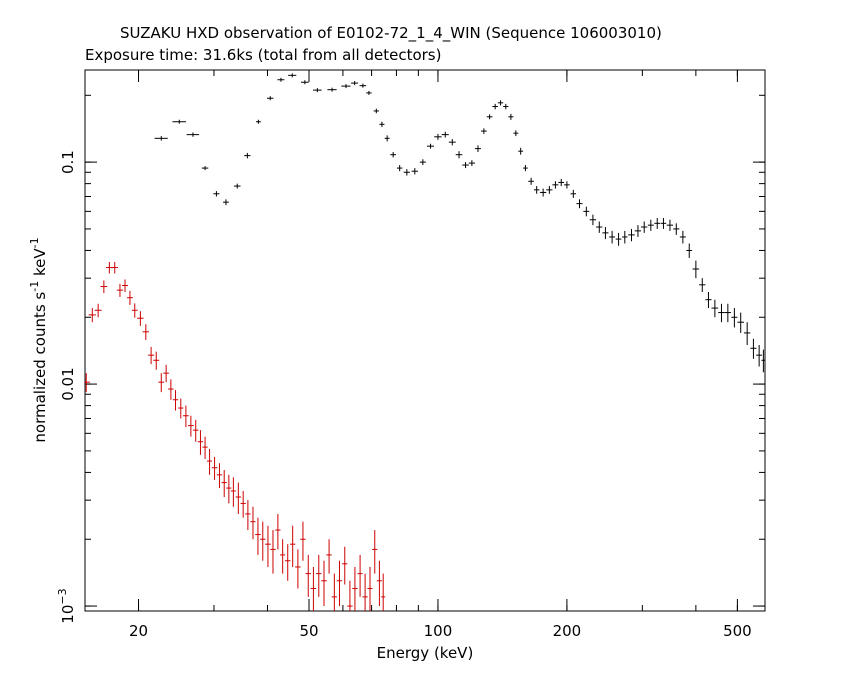  What do you see at coordinates (308, 631) in the screenshot?
I see `x-tick-label: 50` at bounding box center [308, 631].